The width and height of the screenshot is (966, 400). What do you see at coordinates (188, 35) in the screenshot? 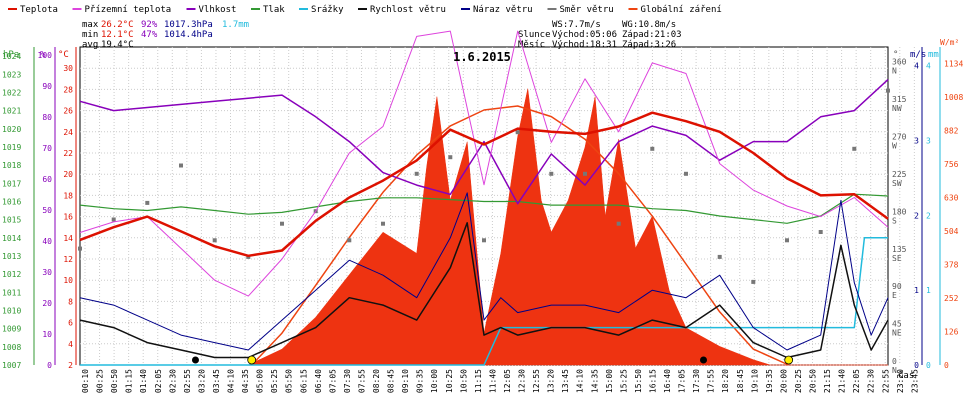
I see `stats-min-press: 1014.4hPa` at bounding box center [188, 35].